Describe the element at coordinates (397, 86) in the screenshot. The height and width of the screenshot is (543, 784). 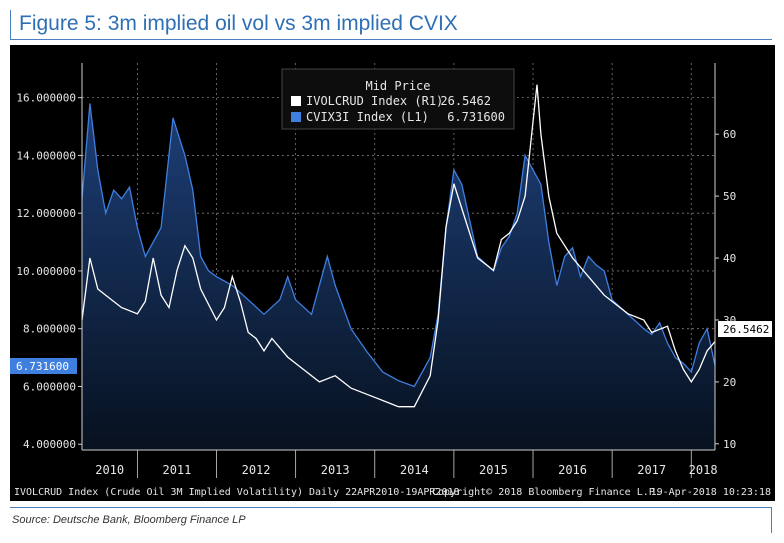
I see `legend-title: Mid Price` at that location.